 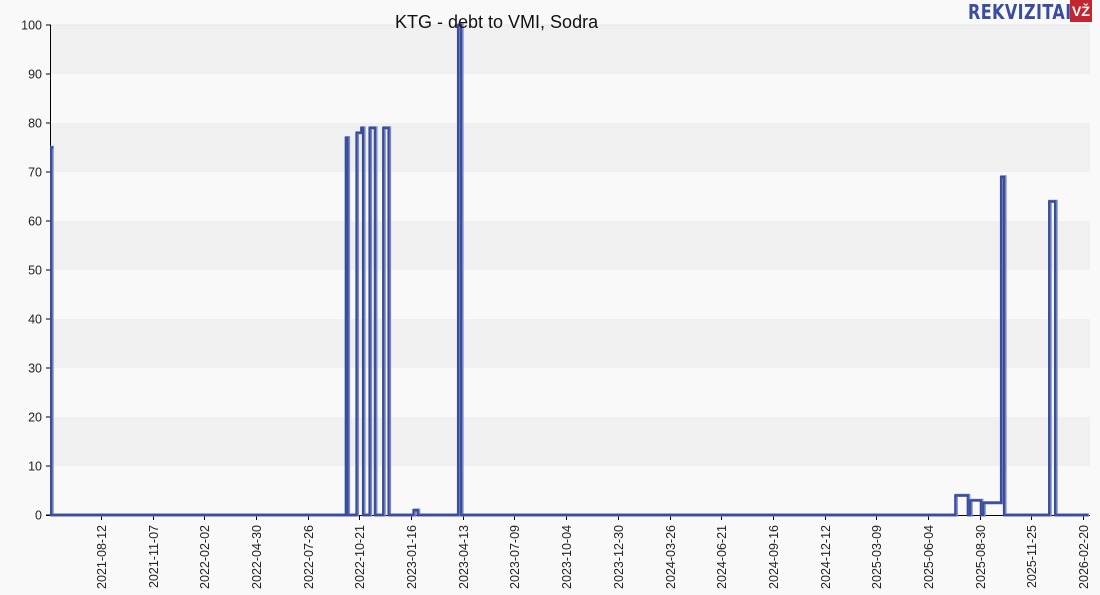 I want to click on x-tick-label: 2024-12-12, so click(x=826, y=557).